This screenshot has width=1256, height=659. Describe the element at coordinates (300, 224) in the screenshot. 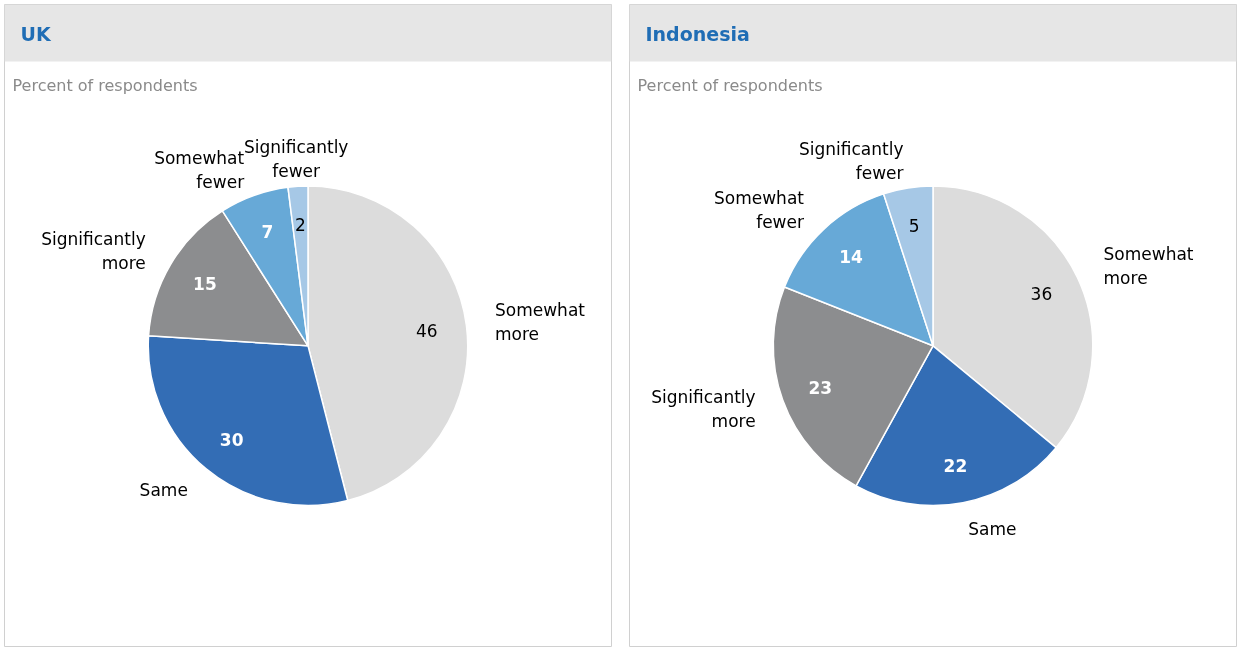

I see `data-label: 2` at that location.